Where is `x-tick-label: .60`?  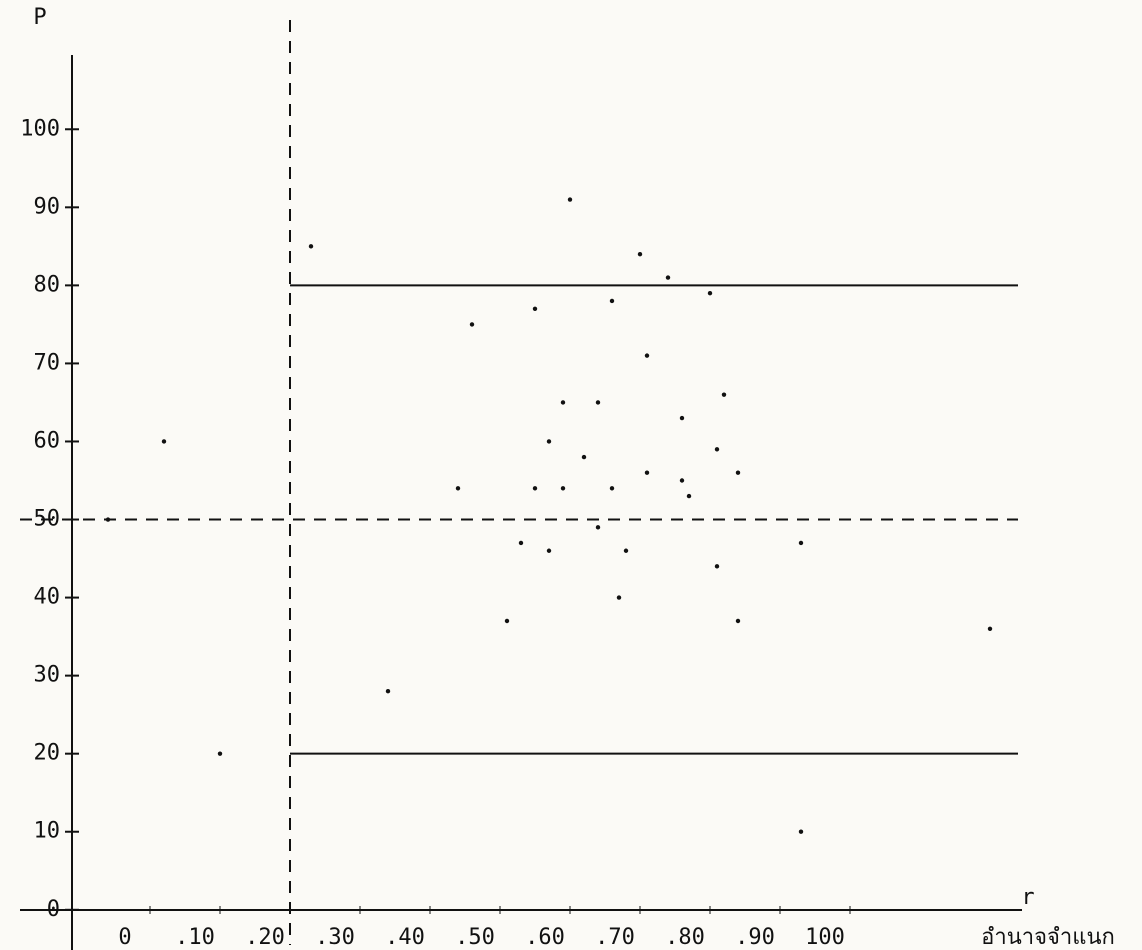
x-tick-label: .60 is located at coordinates (545, 937).